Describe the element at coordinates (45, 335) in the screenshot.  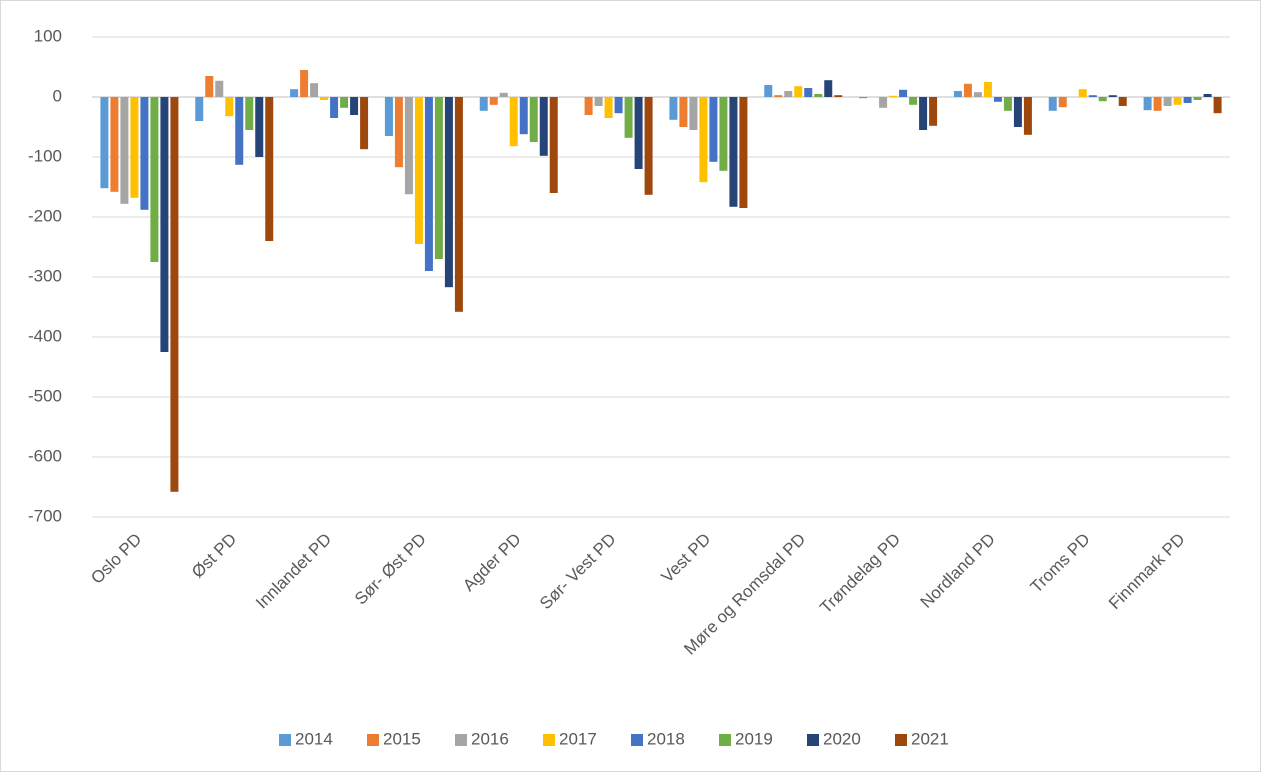
I see `y-tick-label: -400` at that location.